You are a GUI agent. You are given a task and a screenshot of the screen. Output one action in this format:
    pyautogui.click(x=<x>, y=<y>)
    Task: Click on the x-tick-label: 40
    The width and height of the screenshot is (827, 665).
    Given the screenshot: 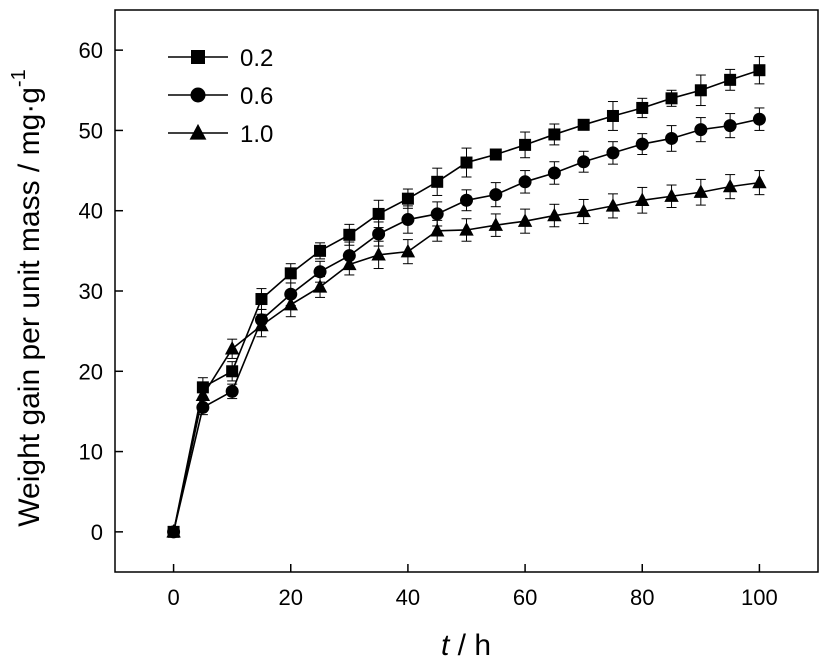 What is the action you would take?
    pyautogui.click(x=408, y=597)
    